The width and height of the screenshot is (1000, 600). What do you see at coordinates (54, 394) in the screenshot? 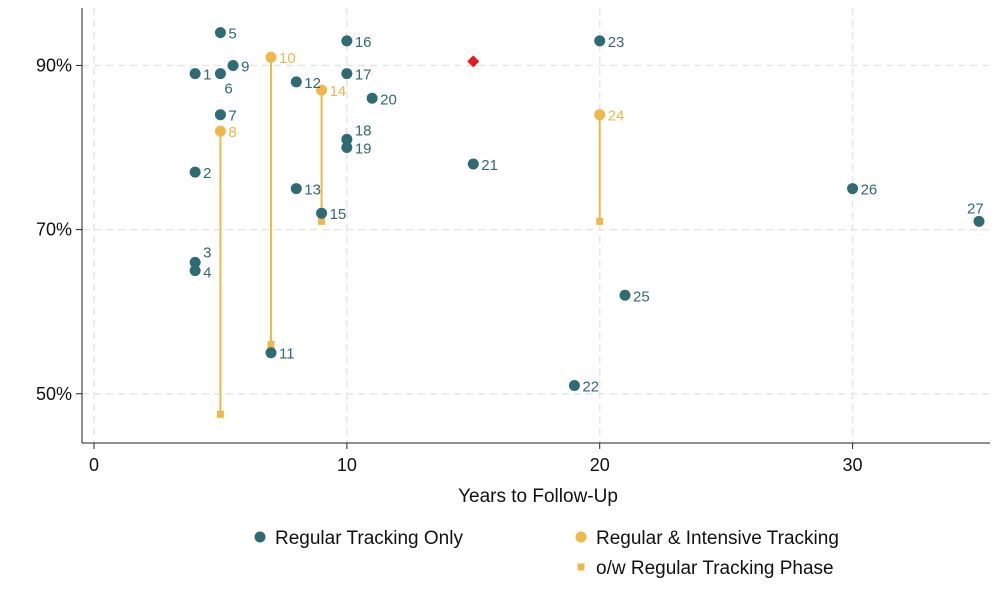
I see `y-tick-label: 50%` at bounding box center [54, 394].